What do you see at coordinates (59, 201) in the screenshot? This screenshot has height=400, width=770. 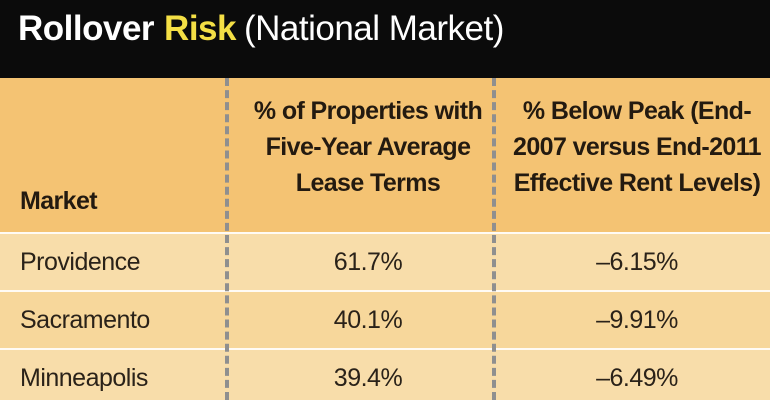 I see `column-header-market: Market` at bounding box center [59, 201].